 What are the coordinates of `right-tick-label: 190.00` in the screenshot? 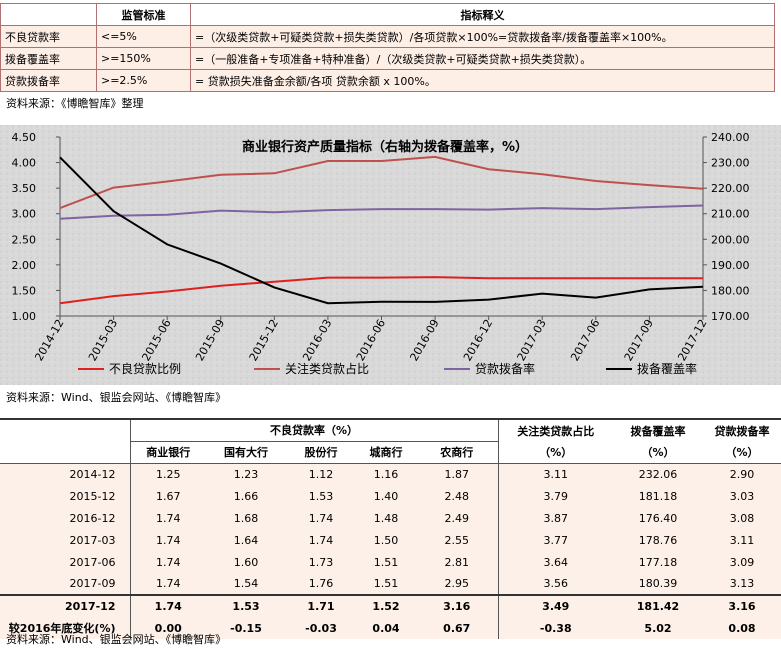 It's located at (730, 265).